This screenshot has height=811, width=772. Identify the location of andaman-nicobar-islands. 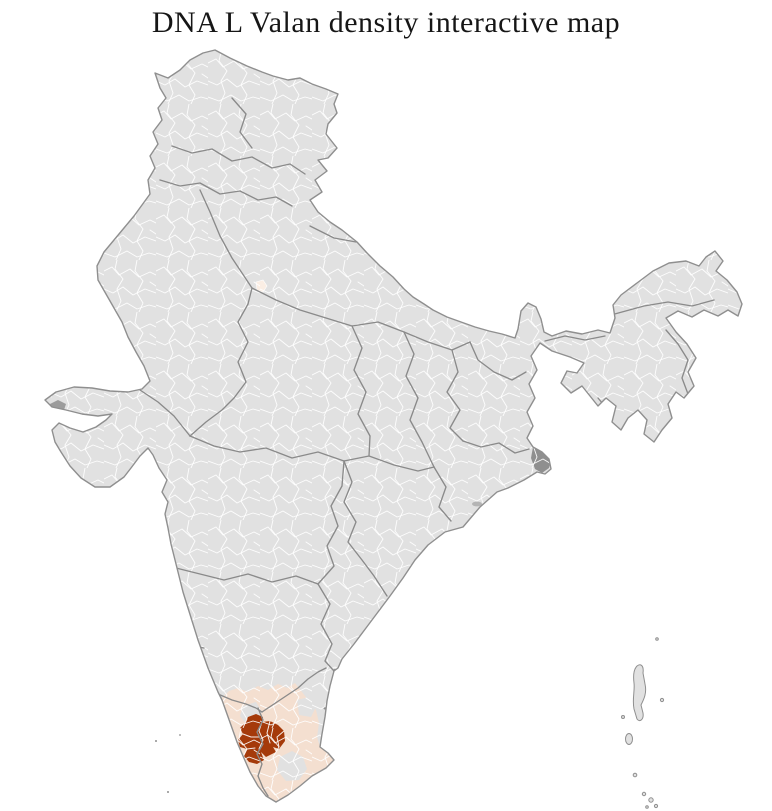
(643, 723).